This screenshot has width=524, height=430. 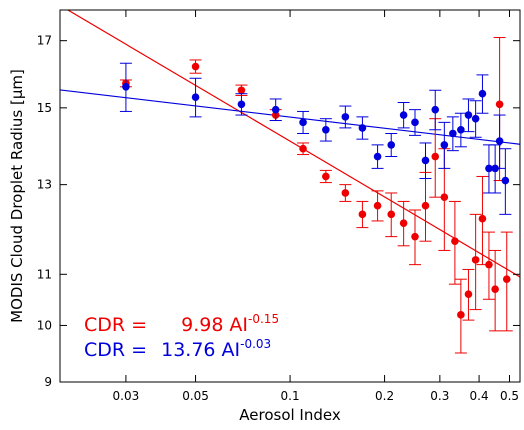 What do you see at coordinates (44, 325) in the screenshot?
I see `y-tick-label: 10` at bounding box center [44, 325].